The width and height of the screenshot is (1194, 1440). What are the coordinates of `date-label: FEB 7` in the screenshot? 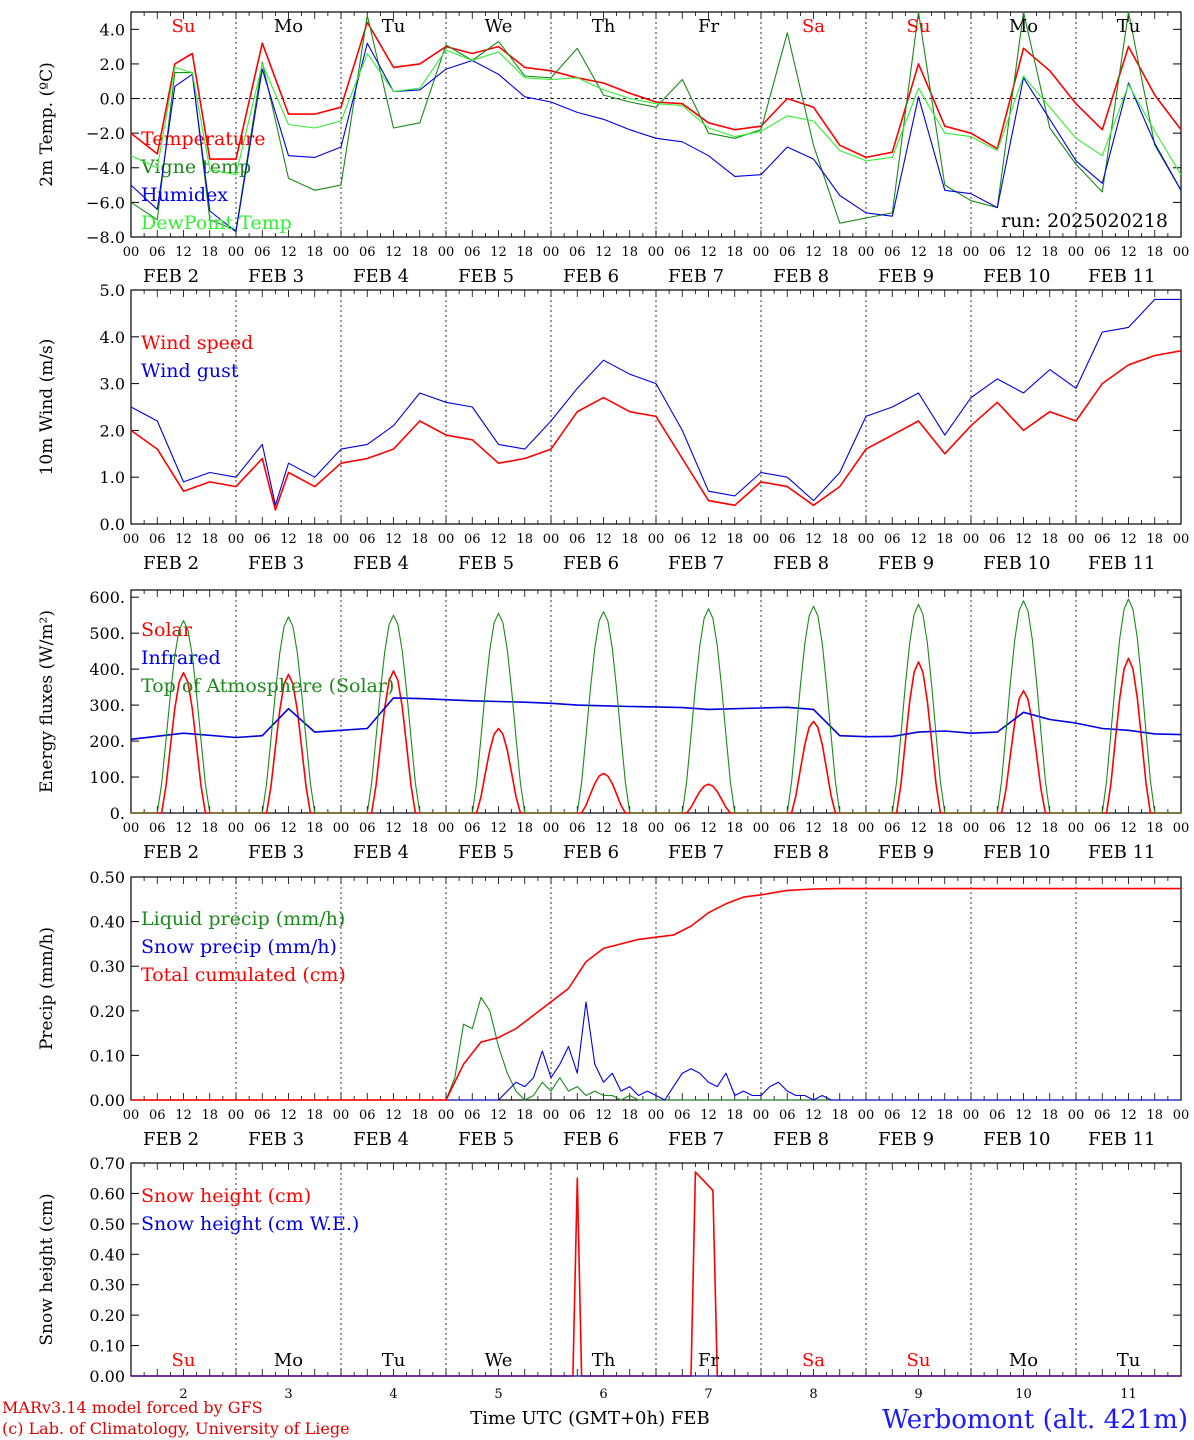 It's located at (696, 852).